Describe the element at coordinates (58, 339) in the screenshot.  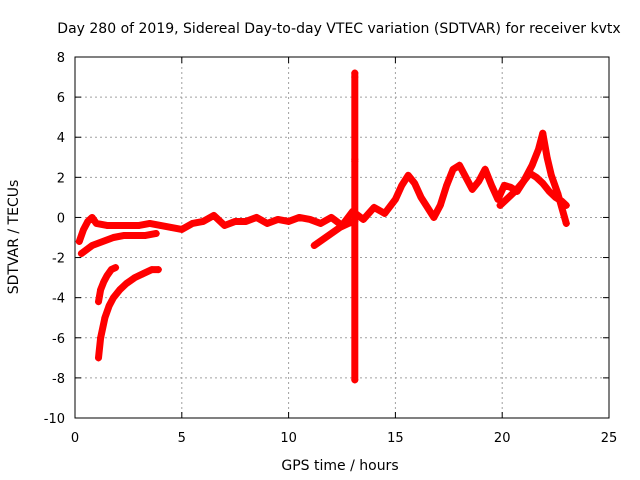
I see `y-tick-label: -6` at that location.